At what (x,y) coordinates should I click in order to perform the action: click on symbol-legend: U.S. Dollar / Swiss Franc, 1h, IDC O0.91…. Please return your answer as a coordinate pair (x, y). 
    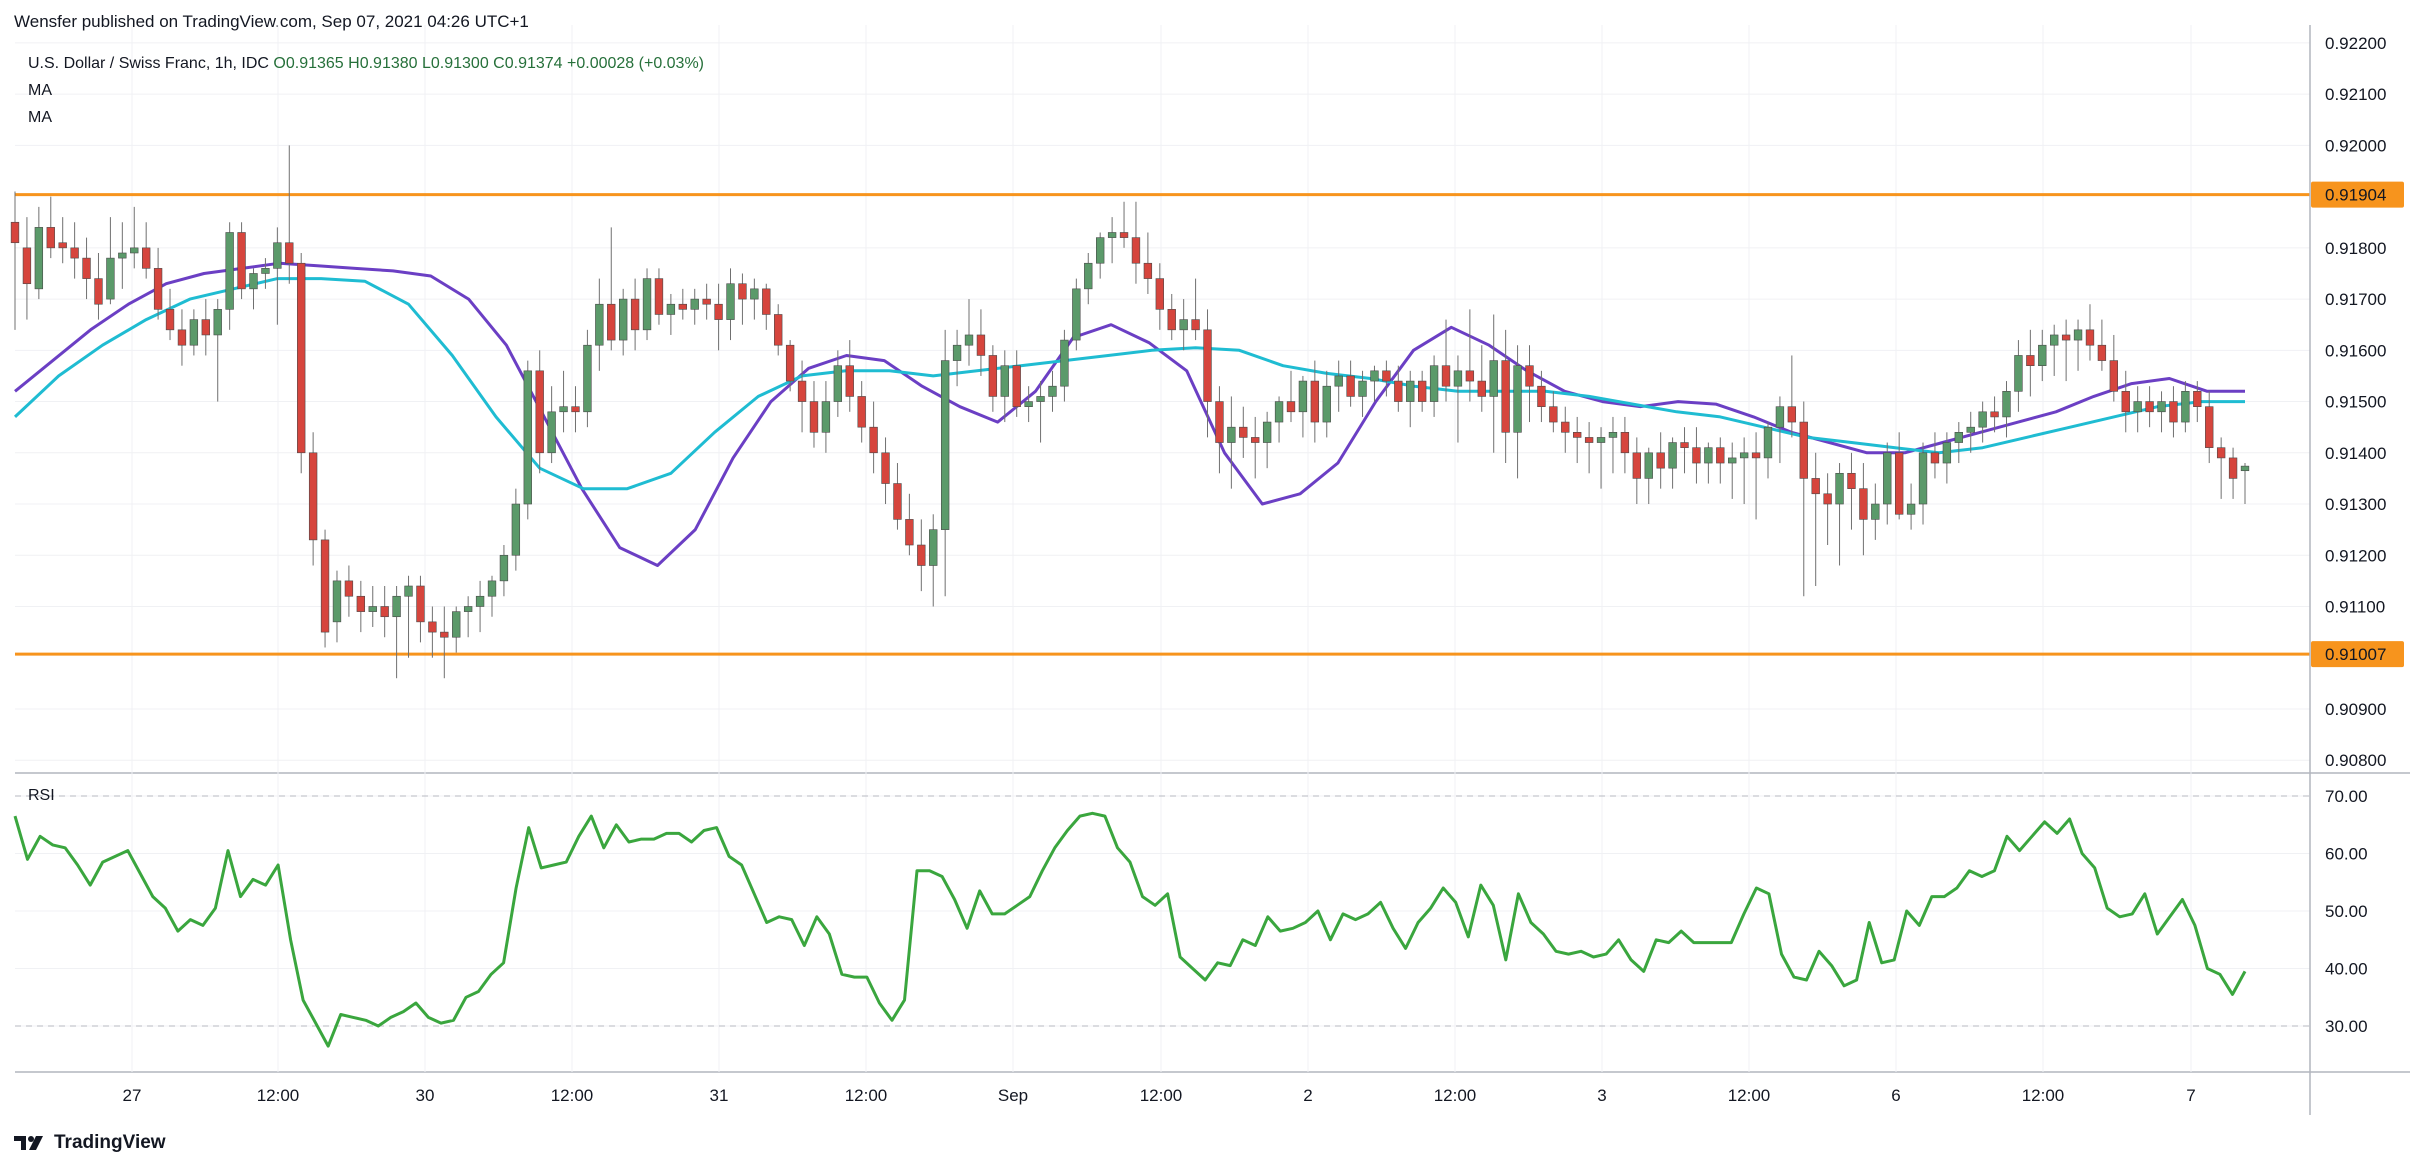
    Looking at the image, I should click on (366, 64).